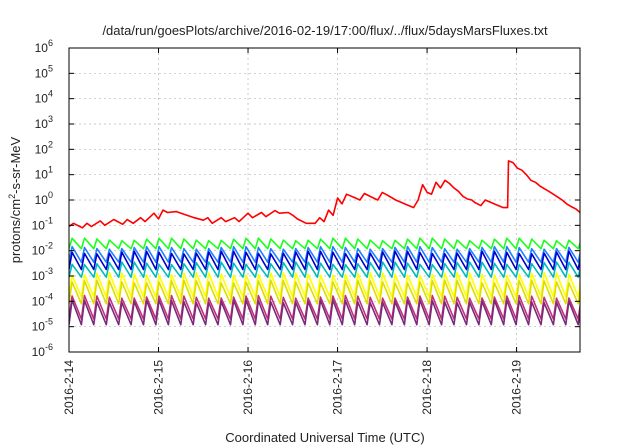 The image size is (640, 448). What do you see at coordinates (12, 196) in the screenshot?
I see `y-axis-label-superscript: 2` at bounding box center [12, 196].